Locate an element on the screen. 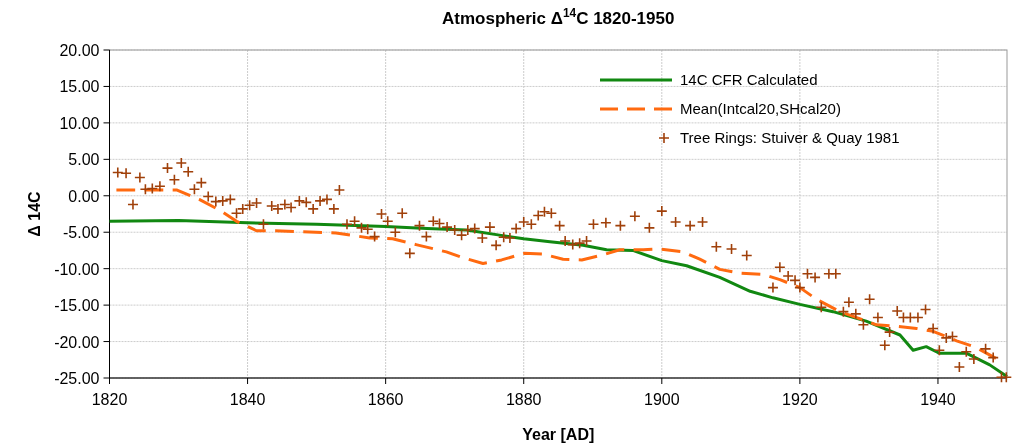 This screenshot has height=448, width=1029. chart-title: Atmospheric Δ$^{14}$C 1820-1950 is located at coordinates (558, 17).